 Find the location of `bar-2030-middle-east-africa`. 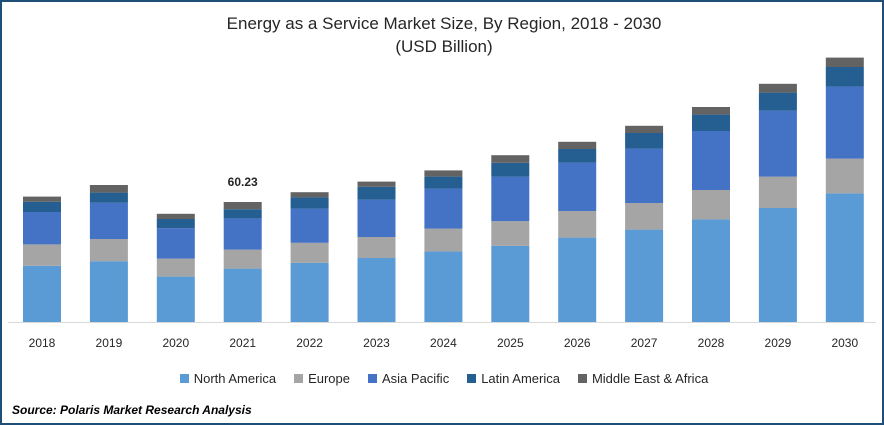

bar-2030-middle-east-africa is located at coordinates (844, 62).